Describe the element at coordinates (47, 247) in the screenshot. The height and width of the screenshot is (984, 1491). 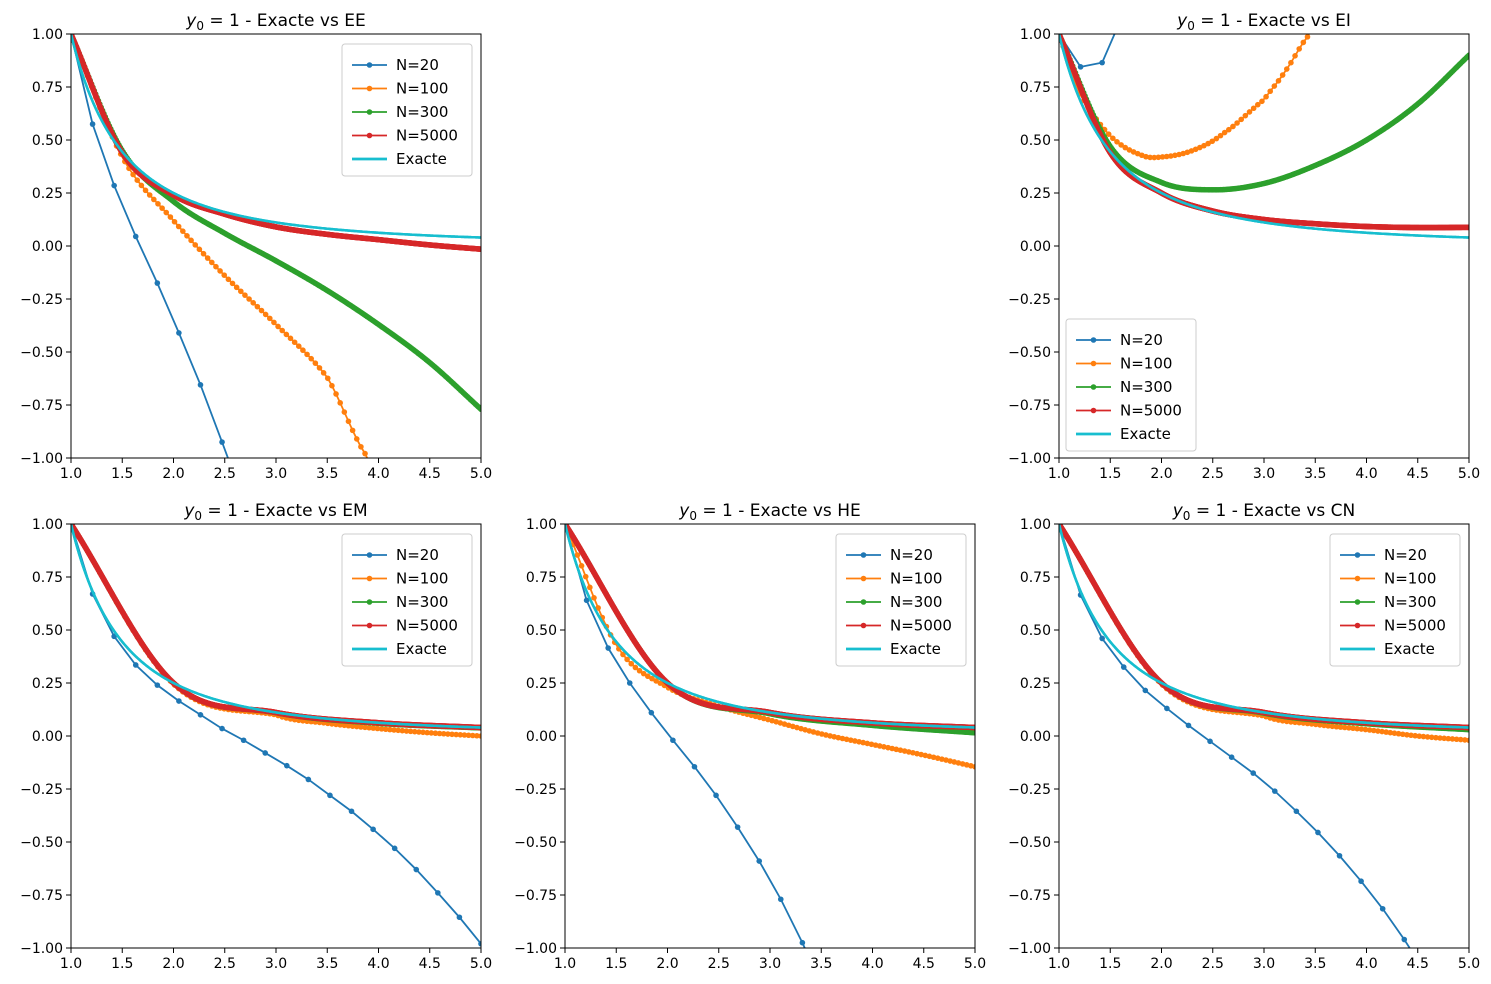
I see `y-tick-label: 0.00` at that location.